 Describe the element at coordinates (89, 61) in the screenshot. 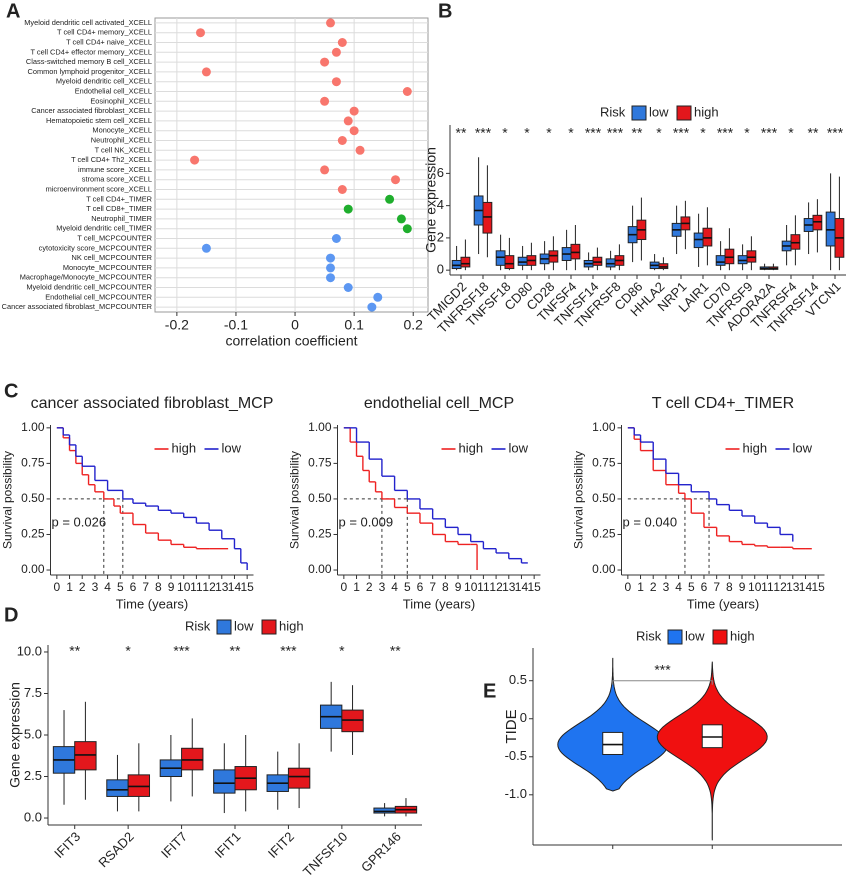

I see `category-label: Class-switched memory B cell_XCELL` at that location.